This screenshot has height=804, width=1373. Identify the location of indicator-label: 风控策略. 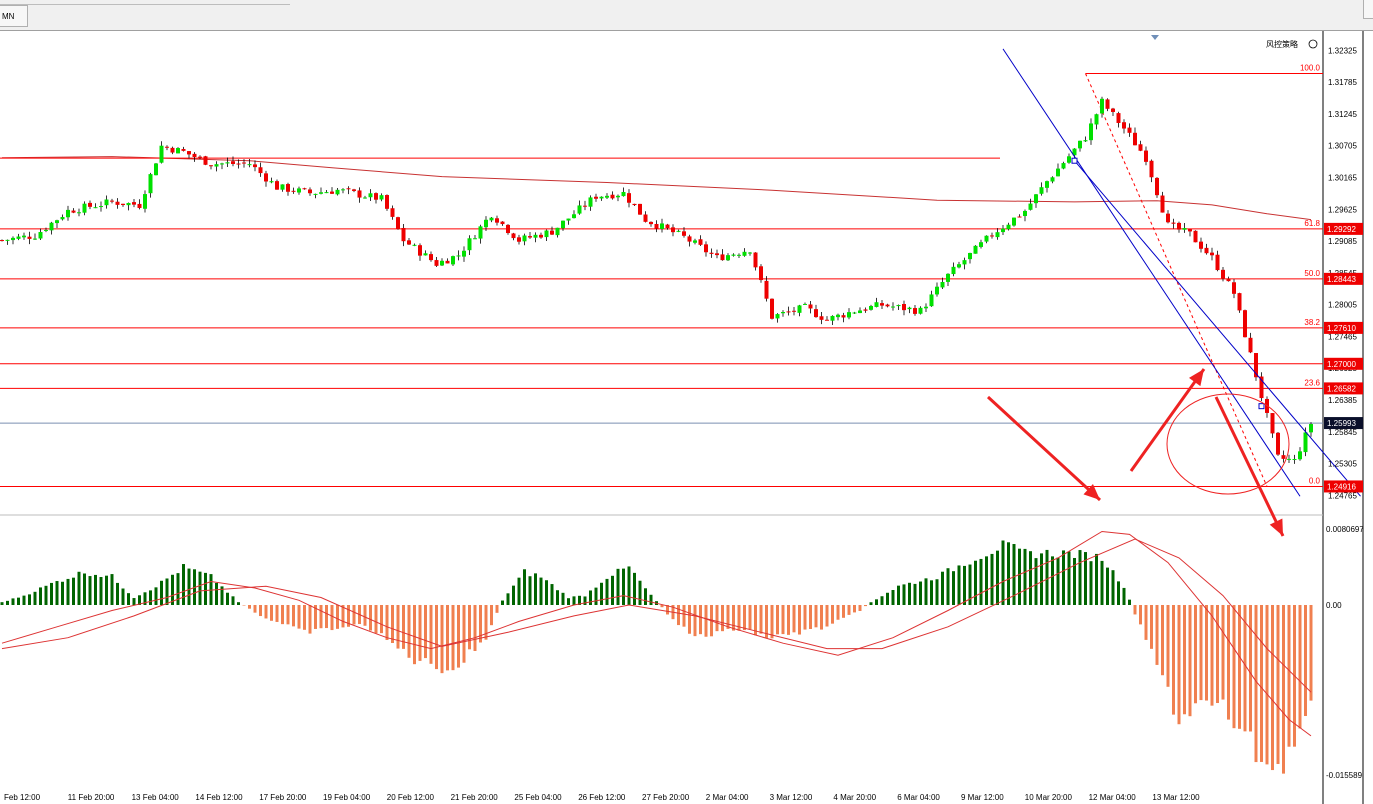
(1282, 44).